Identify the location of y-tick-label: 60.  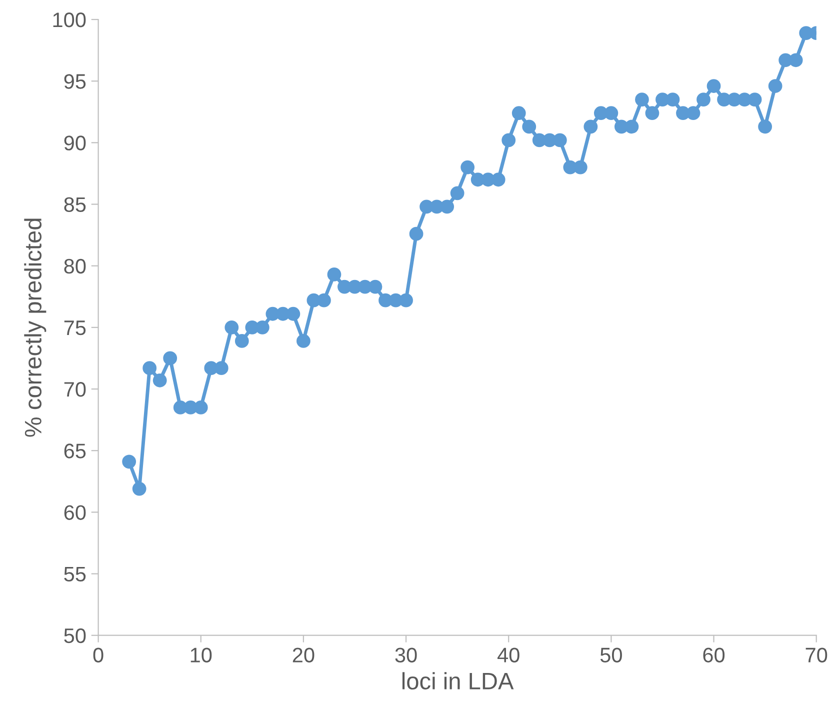
(75, 512).